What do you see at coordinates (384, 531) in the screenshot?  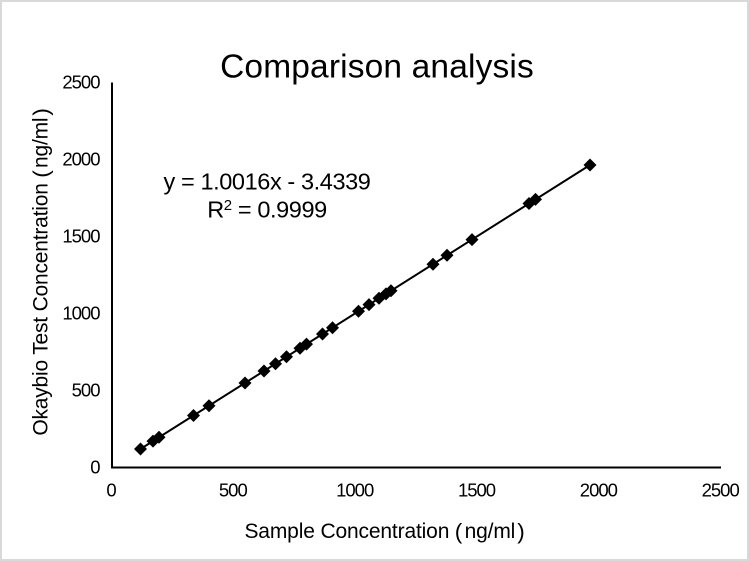 I see `svg-text: Sample Concentration(ng/ml)` at bounding box center [384, 531].